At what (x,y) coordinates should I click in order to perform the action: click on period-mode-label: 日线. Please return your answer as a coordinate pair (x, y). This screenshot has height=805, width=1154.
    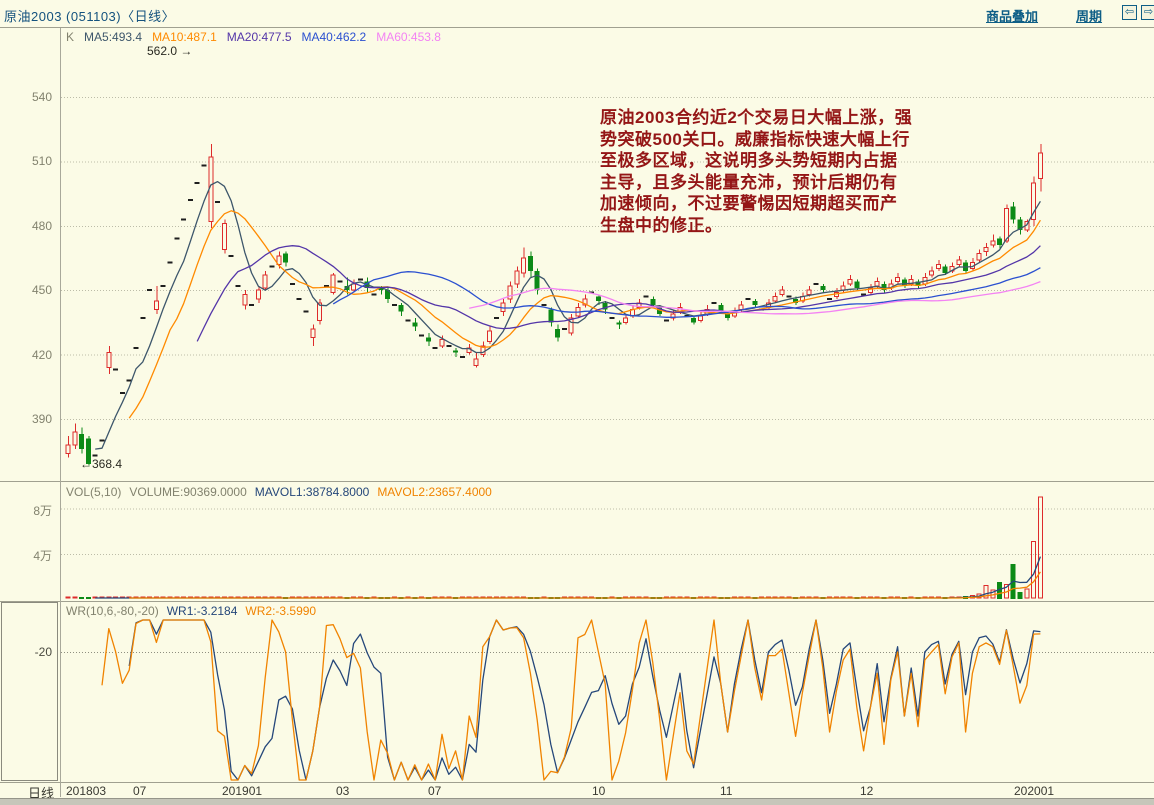
    Looking at the image, I should click on (40, 793).